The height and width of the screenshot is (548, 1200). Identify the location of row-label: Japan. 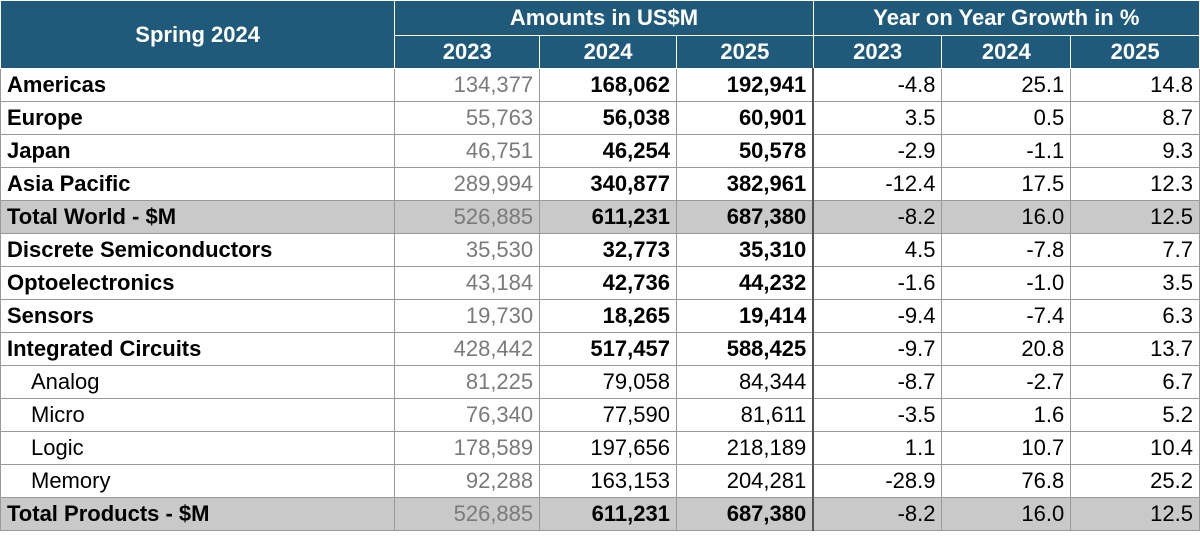
(198, 151).